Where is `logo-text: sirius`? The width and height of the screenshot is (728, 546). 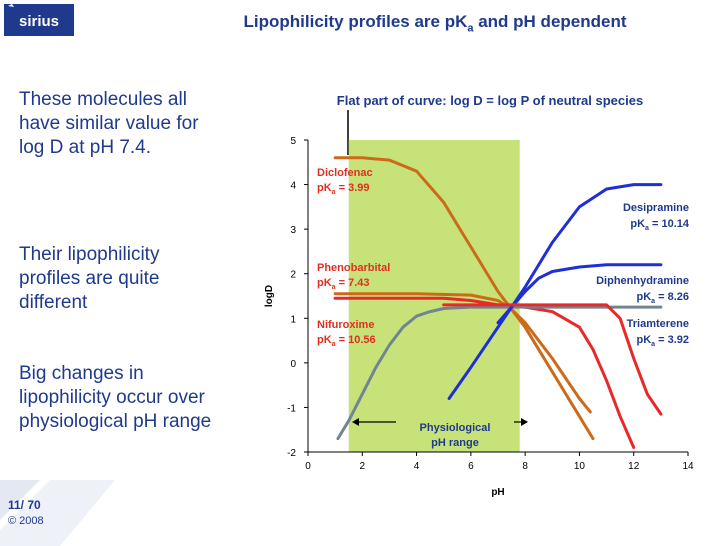 logo-text: sirius is located at coordinates (39, 21).